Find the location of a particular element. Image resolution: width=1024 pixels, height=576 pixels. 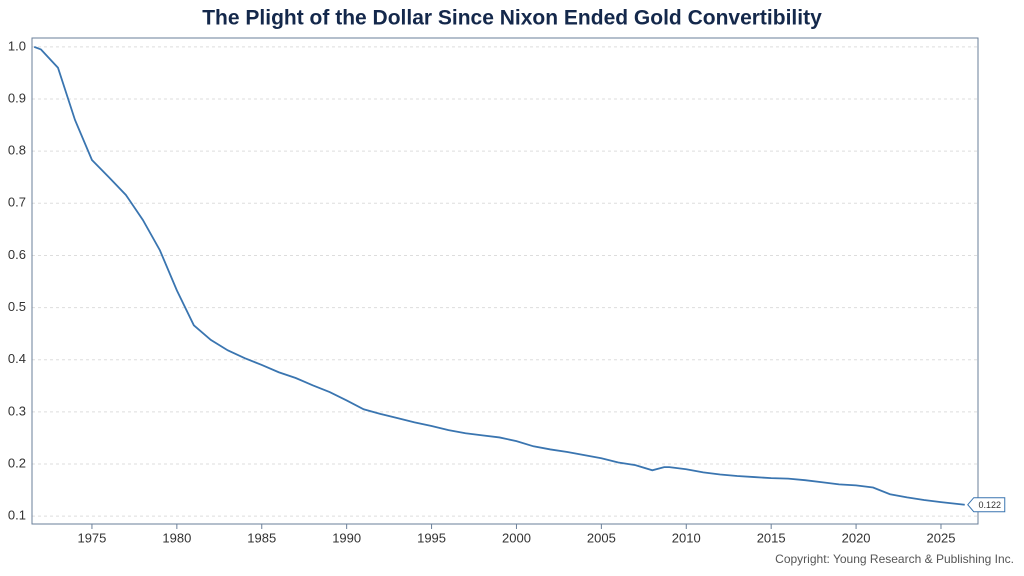

x-tick-label: 2000 is located at coordinates (516, 537).